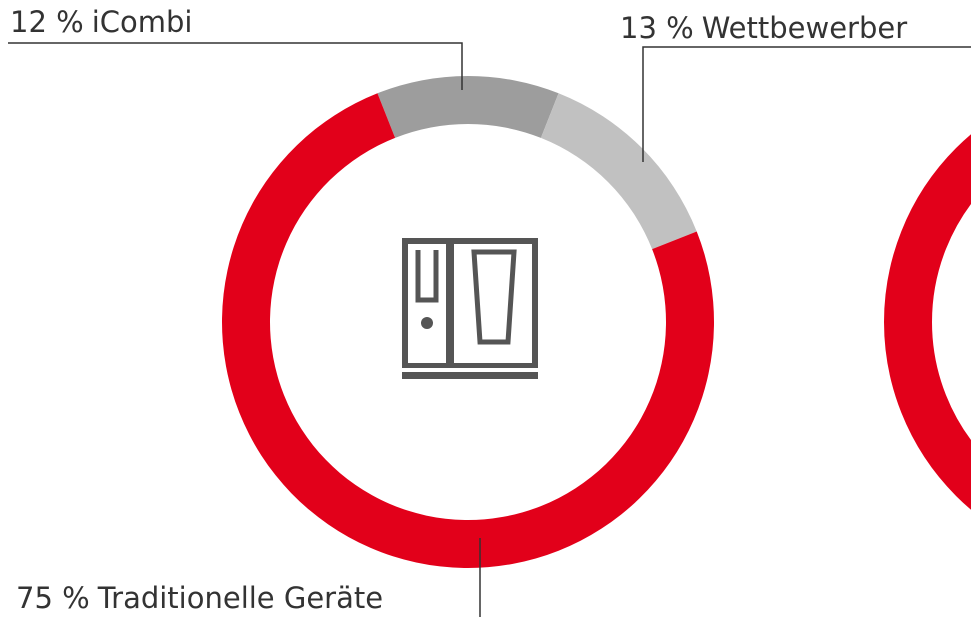 The height and width of the screenshot is (617, 971). I want to click on oven-icon, so click(470, 308).